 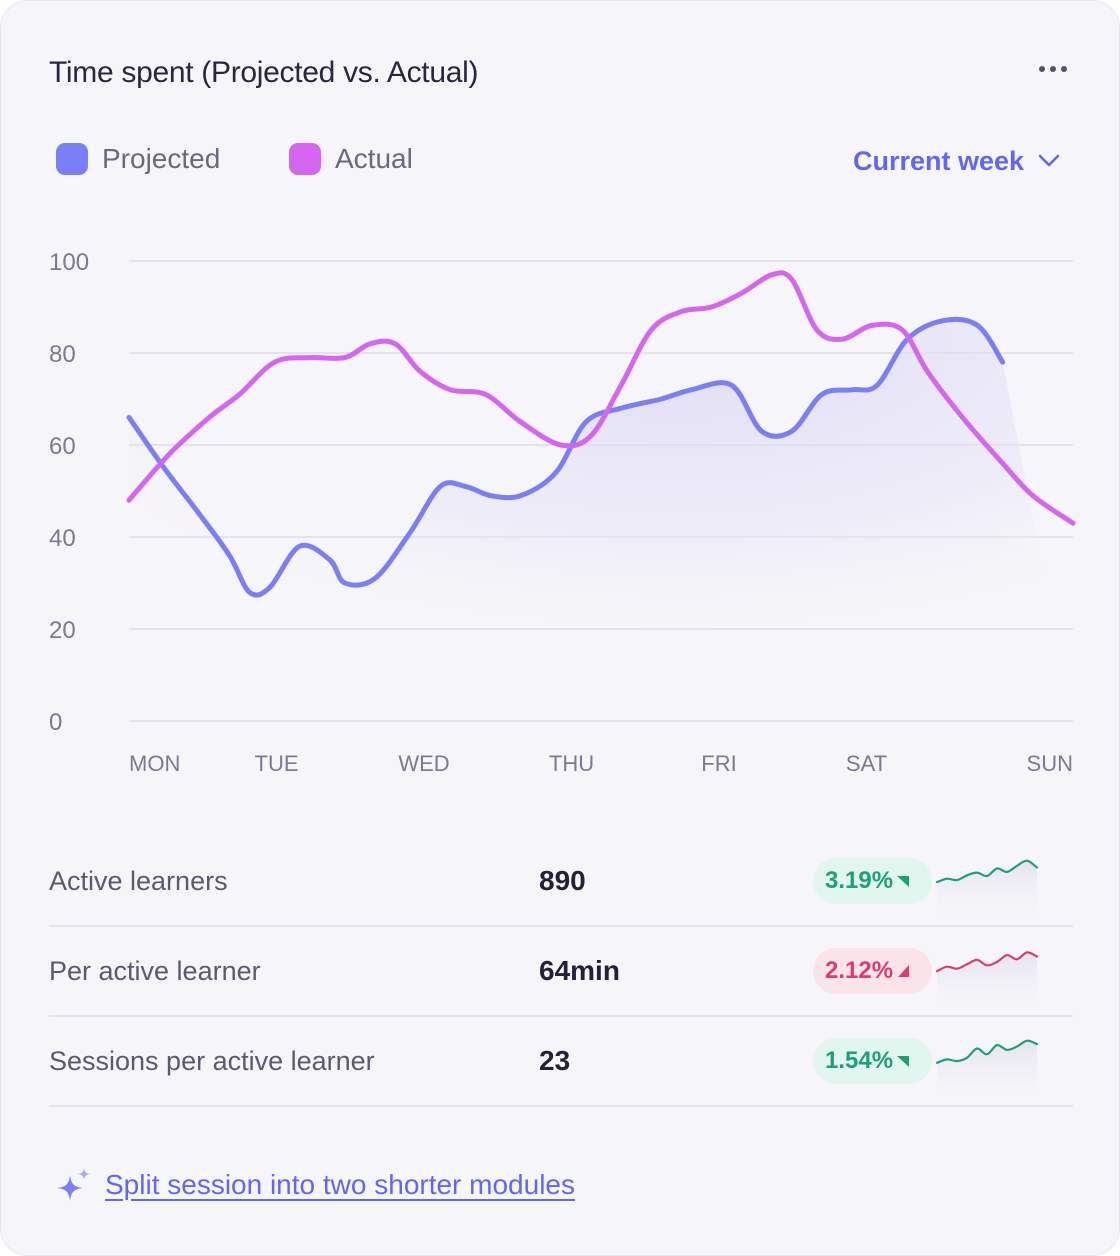 What do you see at coordinates (69, 262) in the screenshot?
I see `y-tick-label: 100` at bounding box center [69, 262].